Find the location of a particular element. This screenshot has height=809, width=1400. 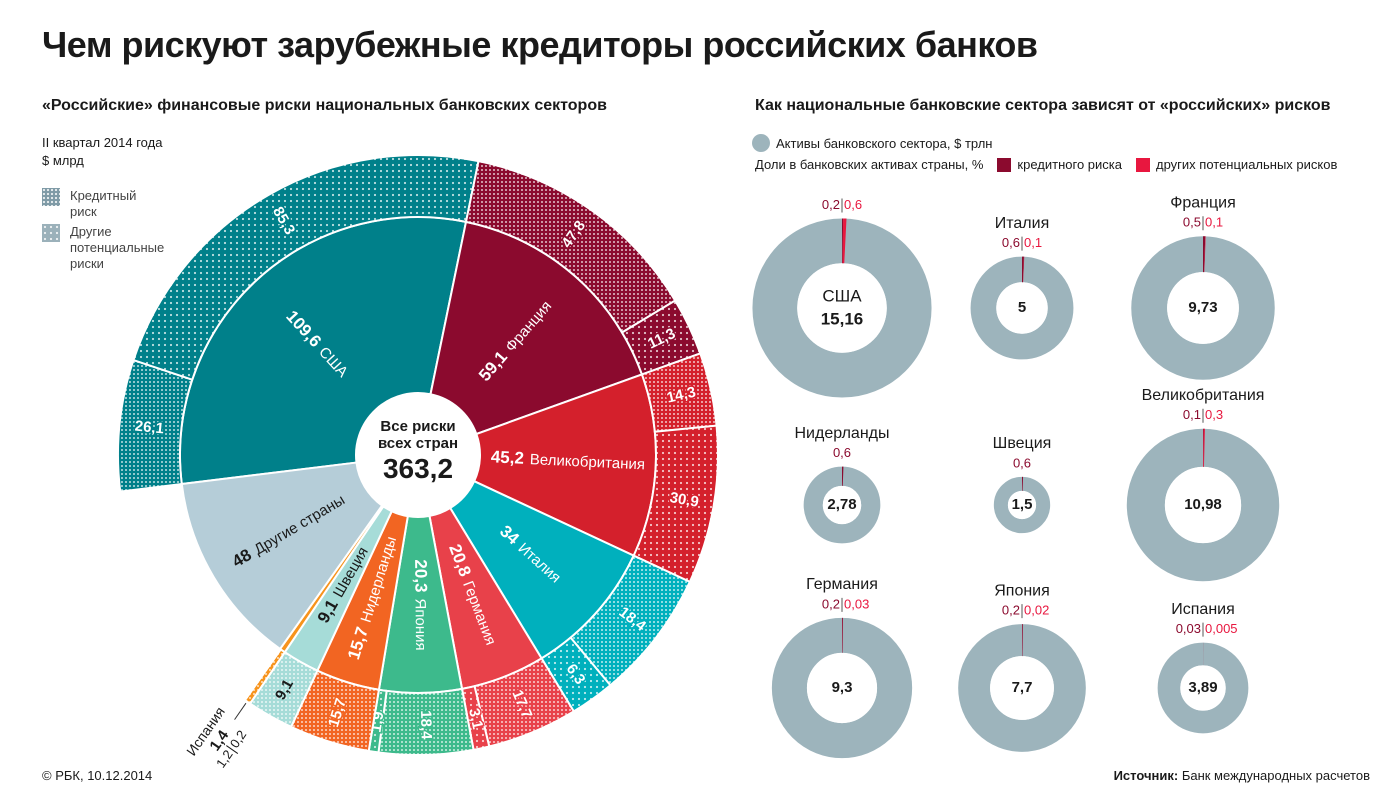

legend-item: Кредитный риск is located at coordinates (112, 204).